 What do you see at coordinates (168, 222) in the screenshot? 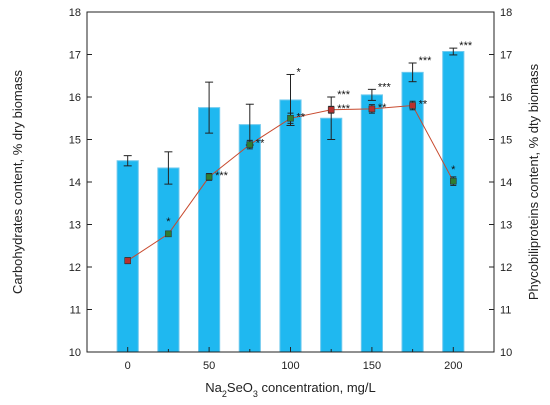
I see `line-significance-1: *` at bounding box center [168, 222].